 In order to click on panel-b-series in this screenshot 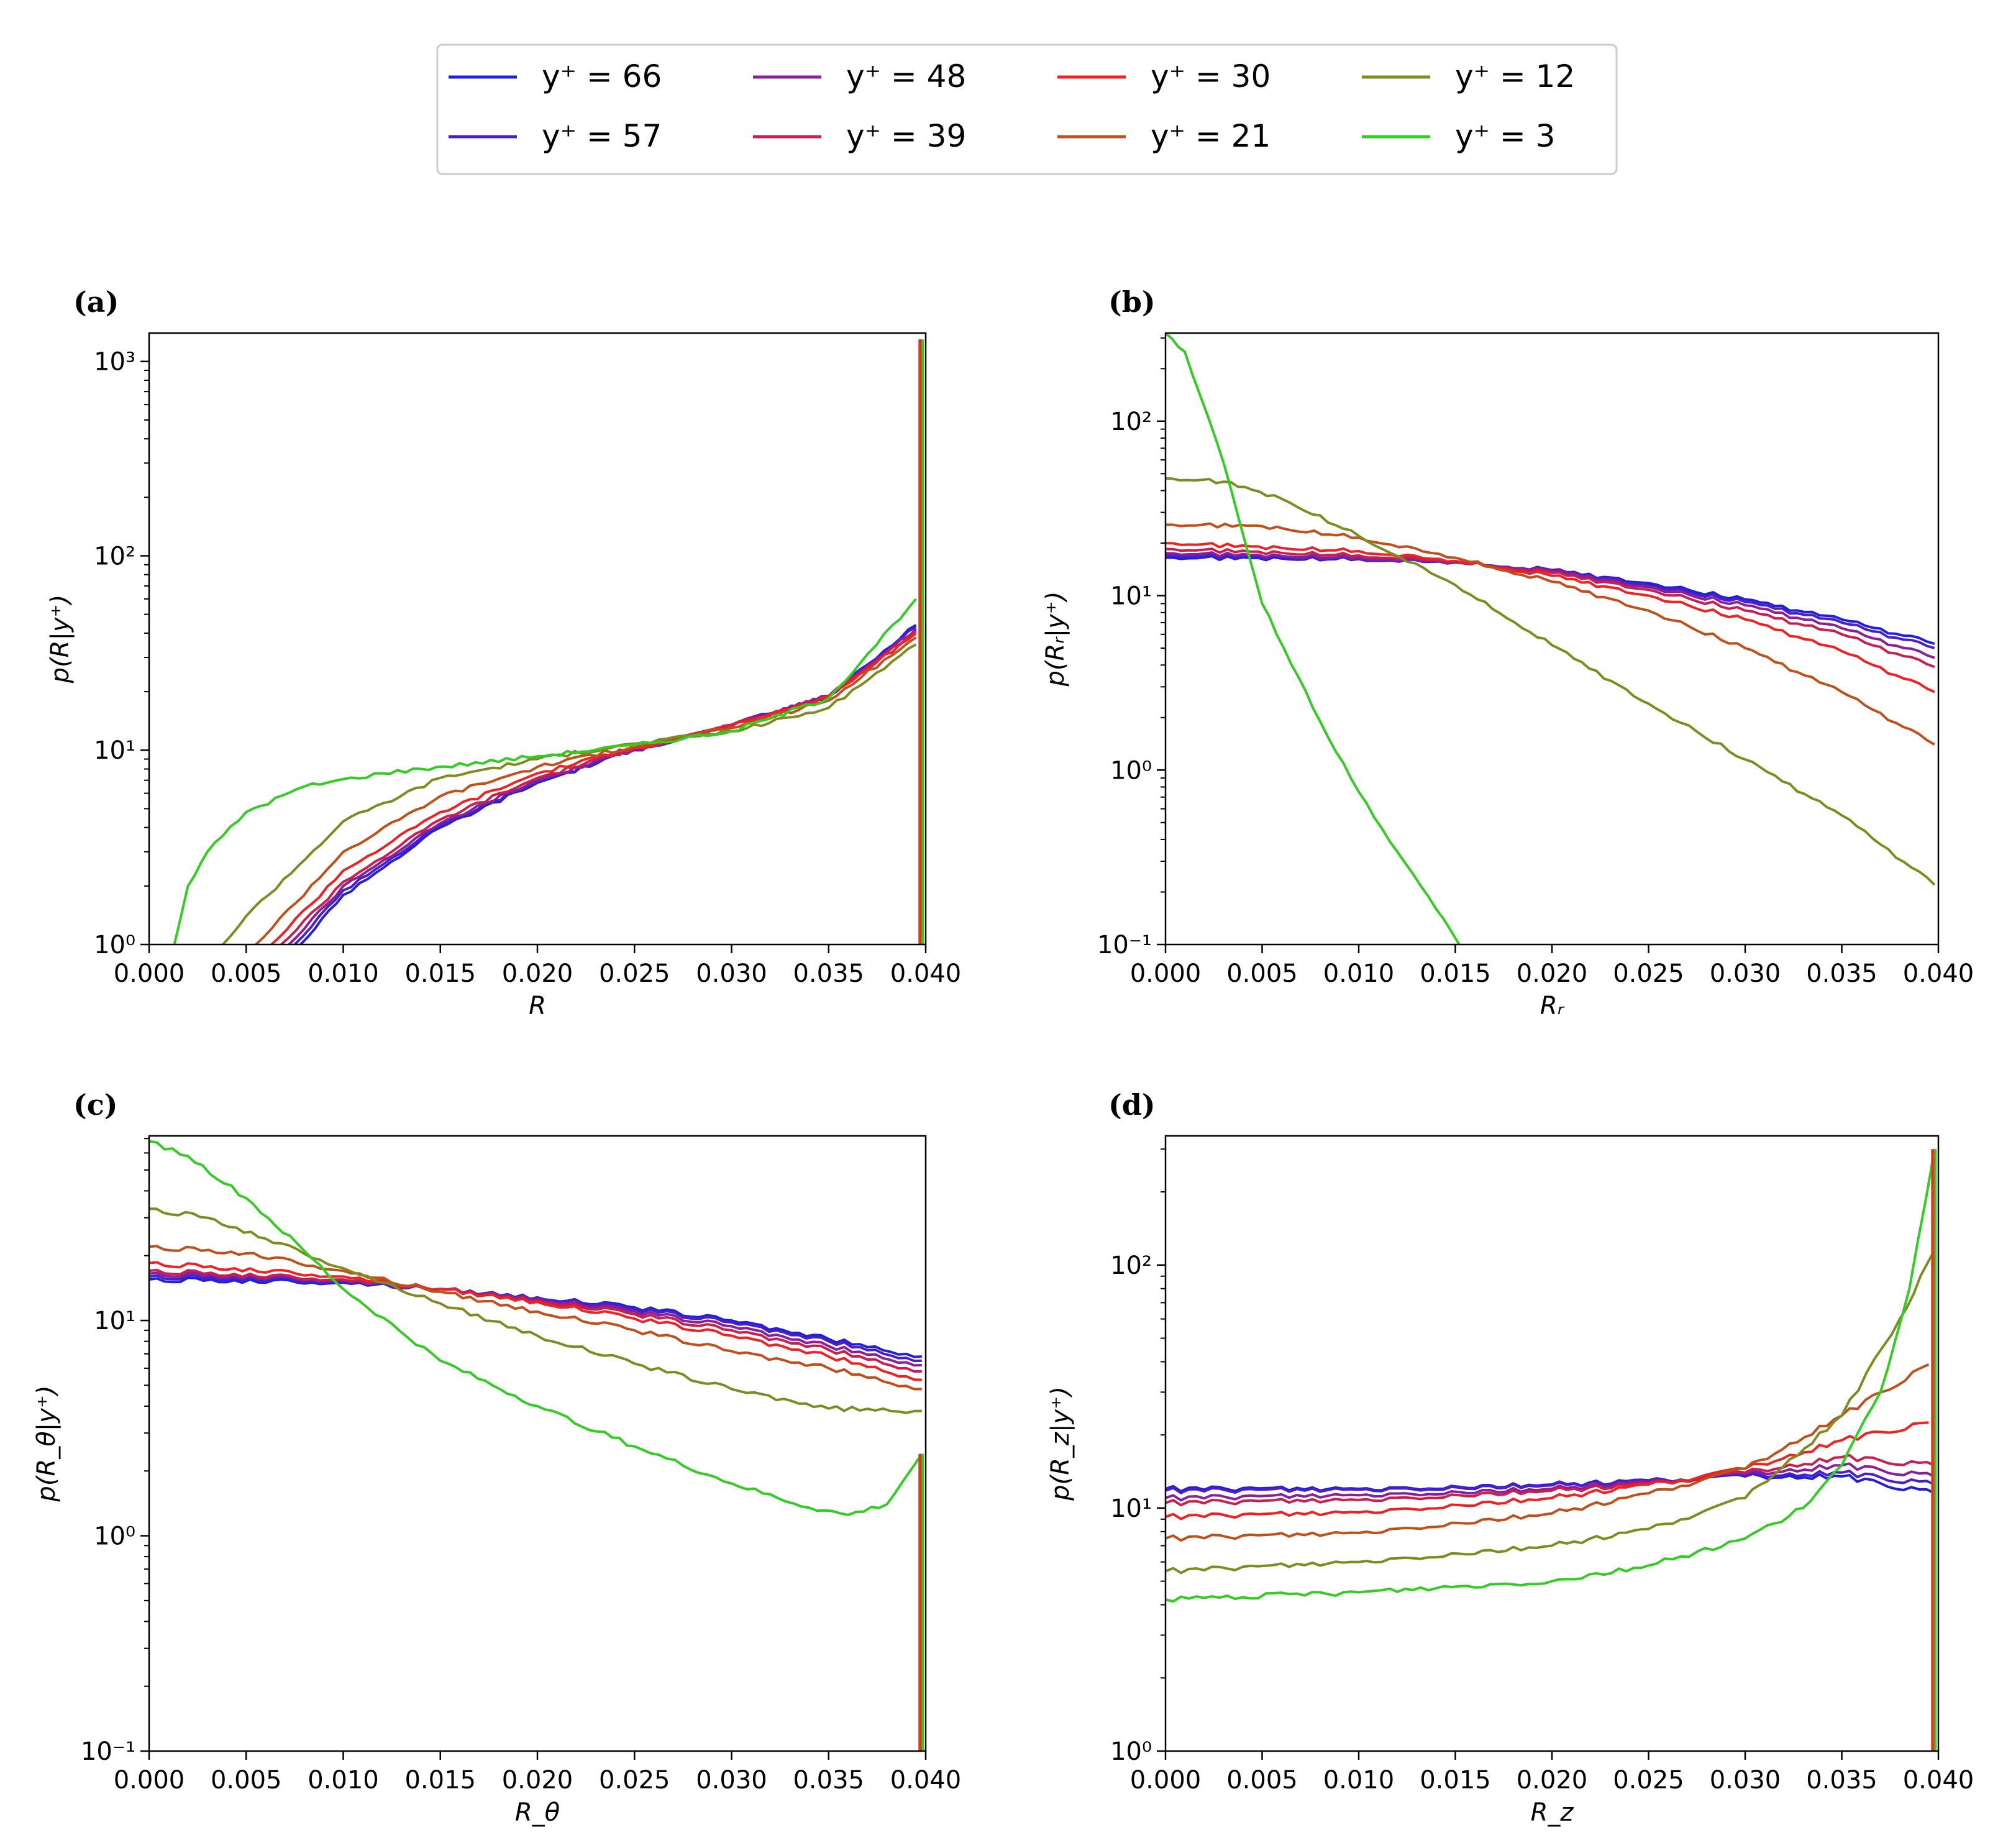, I will do `click(1551, 639)`.